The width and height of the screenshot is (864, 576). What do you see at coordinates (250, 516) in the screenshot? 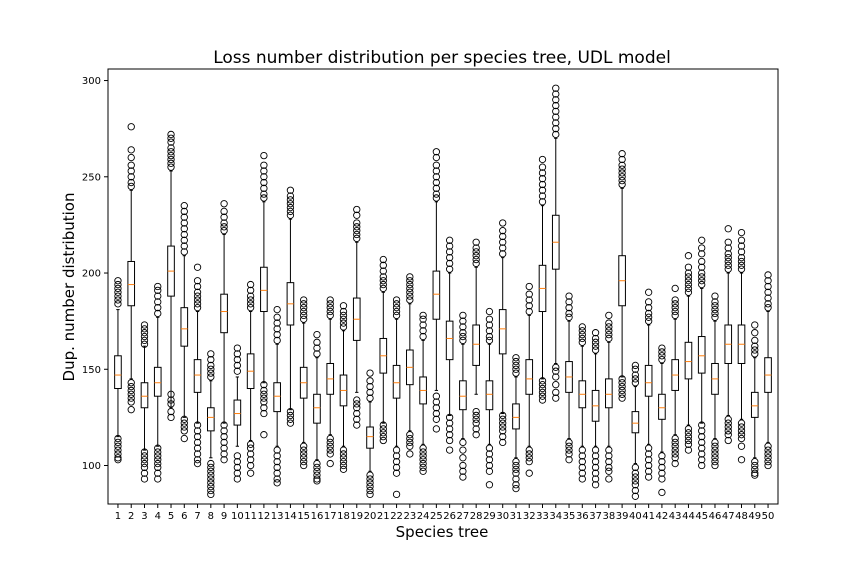
I see `x-tick-label: 11` at bounding box center [250, 516].